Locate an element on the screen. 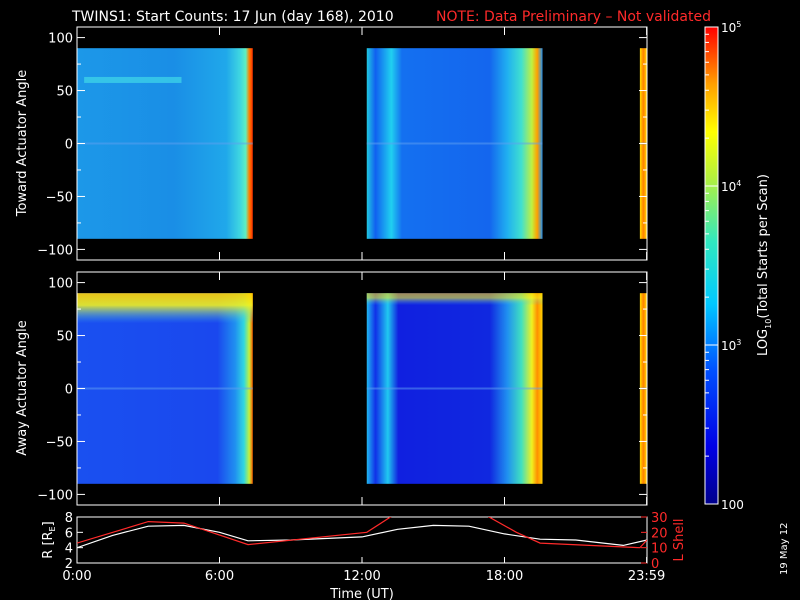  colorbar-tick-label: 10³ is located at coordinates (731, 345).